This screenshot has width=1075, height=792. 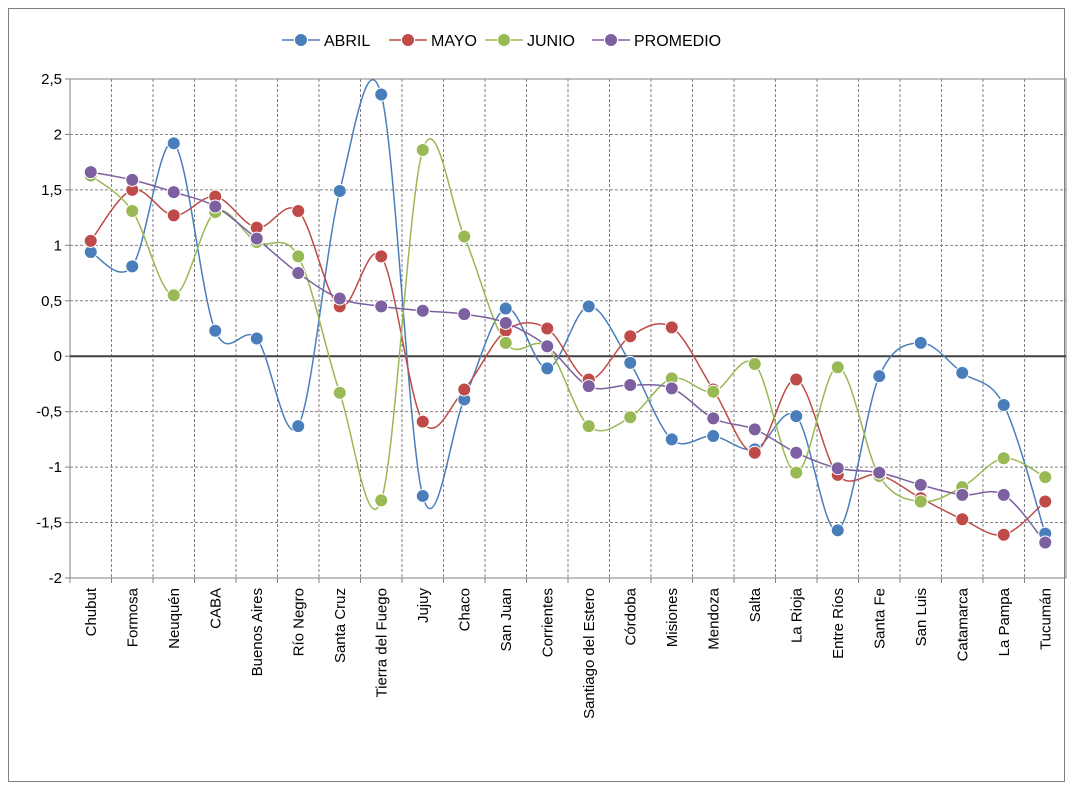 I want to click on y-tick-label: 0,5, so click(x=51, y=301).